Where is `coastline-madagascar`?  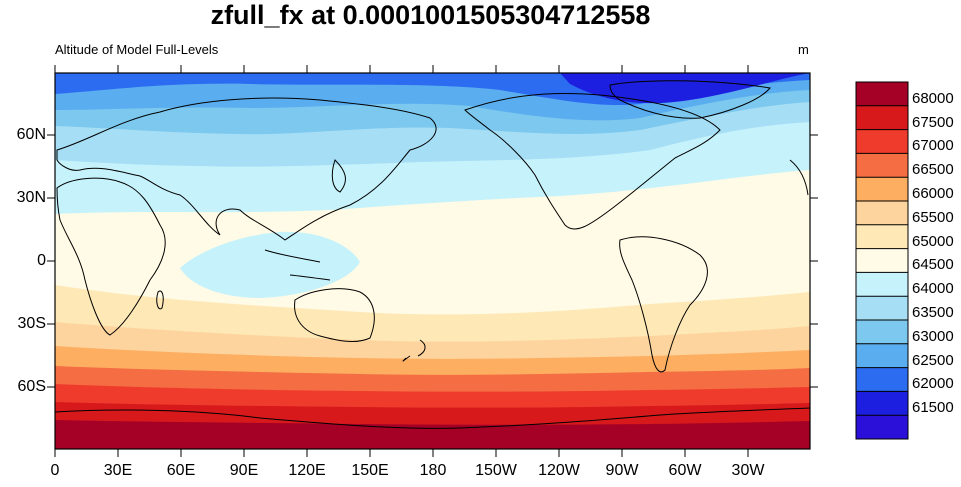
coastline-madagascar is located at coordinates (160, 300).